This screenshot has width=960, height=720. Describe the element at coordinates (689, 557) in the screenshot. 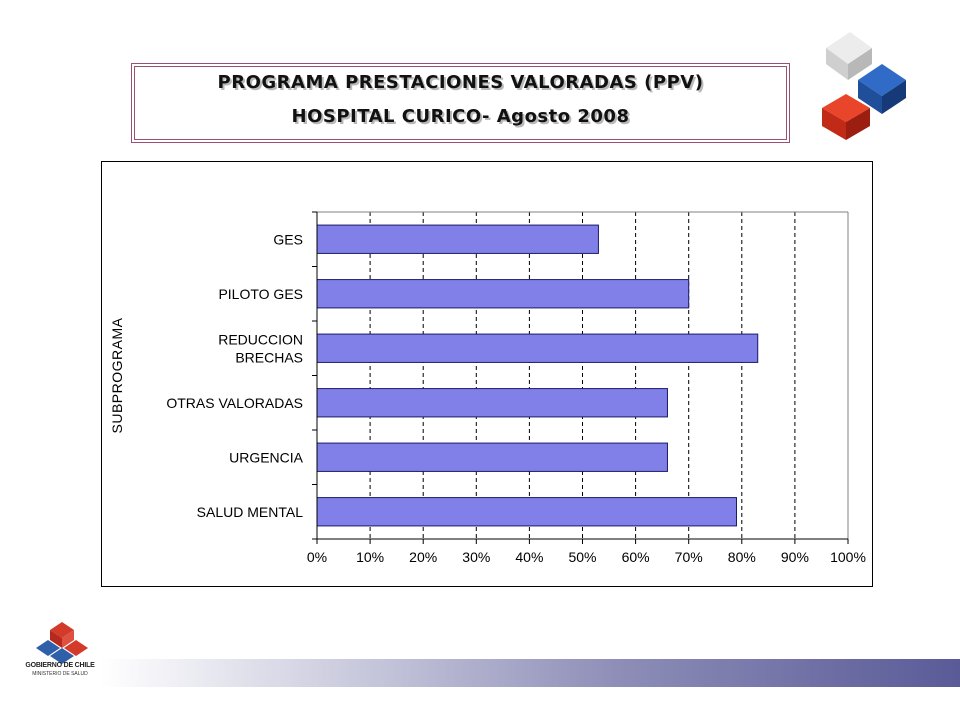

I see `x-tick-label: 70%` at that location.